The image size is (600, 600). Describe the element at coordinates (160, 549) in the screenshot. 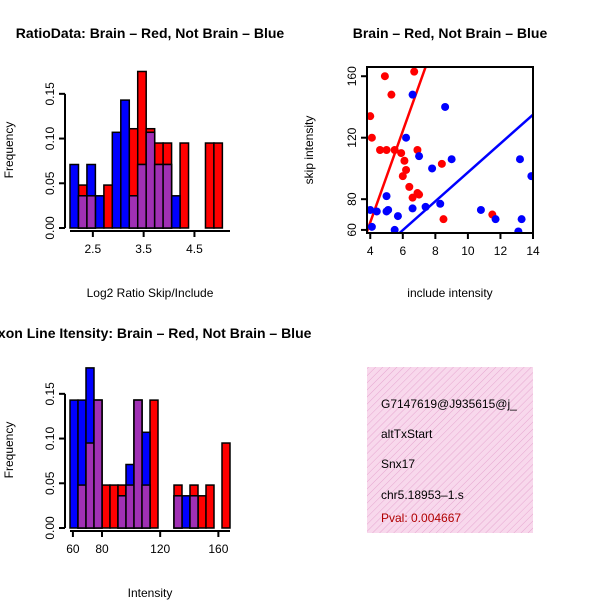

I see `x-tick-label: 120` at that location.